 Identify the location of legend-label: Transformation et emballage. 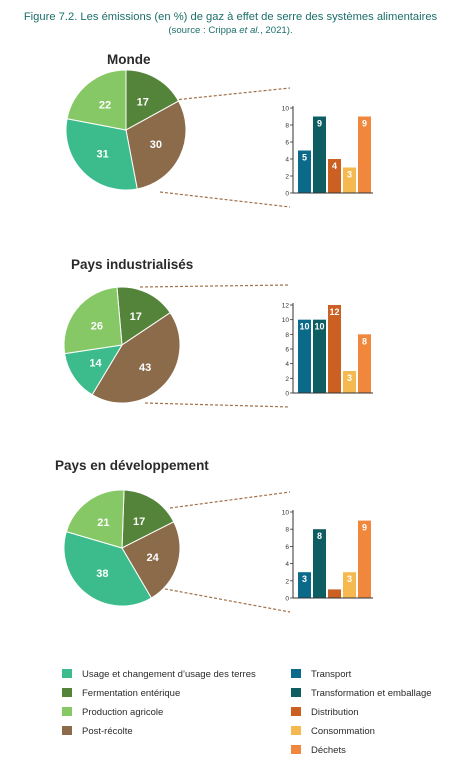
(371, 693).